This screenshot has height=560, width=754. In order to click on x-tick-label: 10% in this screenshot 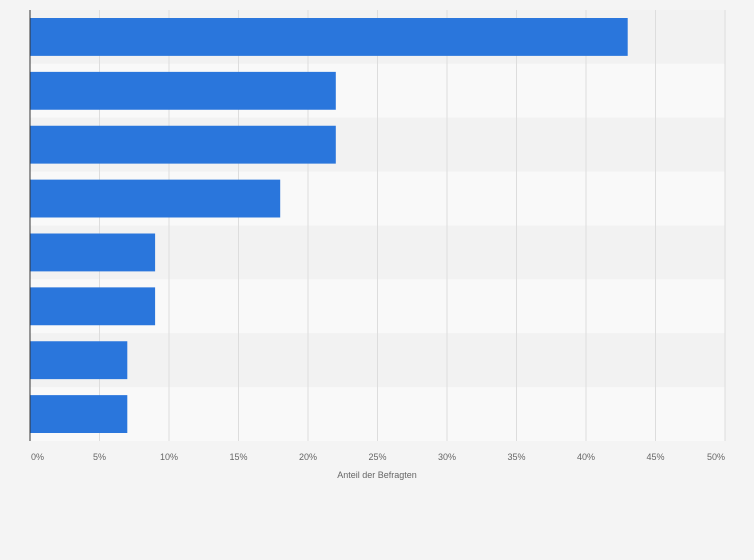, I will do `click(169, 457)`.